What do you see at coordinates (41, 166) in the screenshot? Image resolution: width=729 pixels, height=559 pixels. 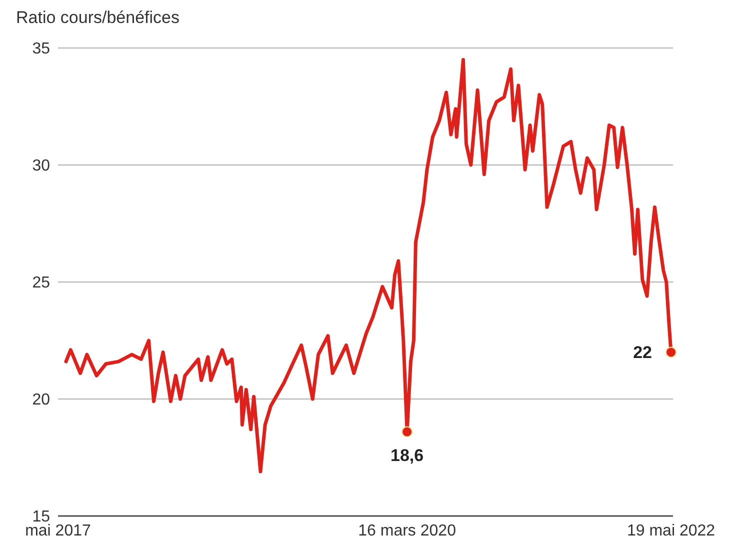 I see `y-tick-label: 30` at bounding box center [41, 166].